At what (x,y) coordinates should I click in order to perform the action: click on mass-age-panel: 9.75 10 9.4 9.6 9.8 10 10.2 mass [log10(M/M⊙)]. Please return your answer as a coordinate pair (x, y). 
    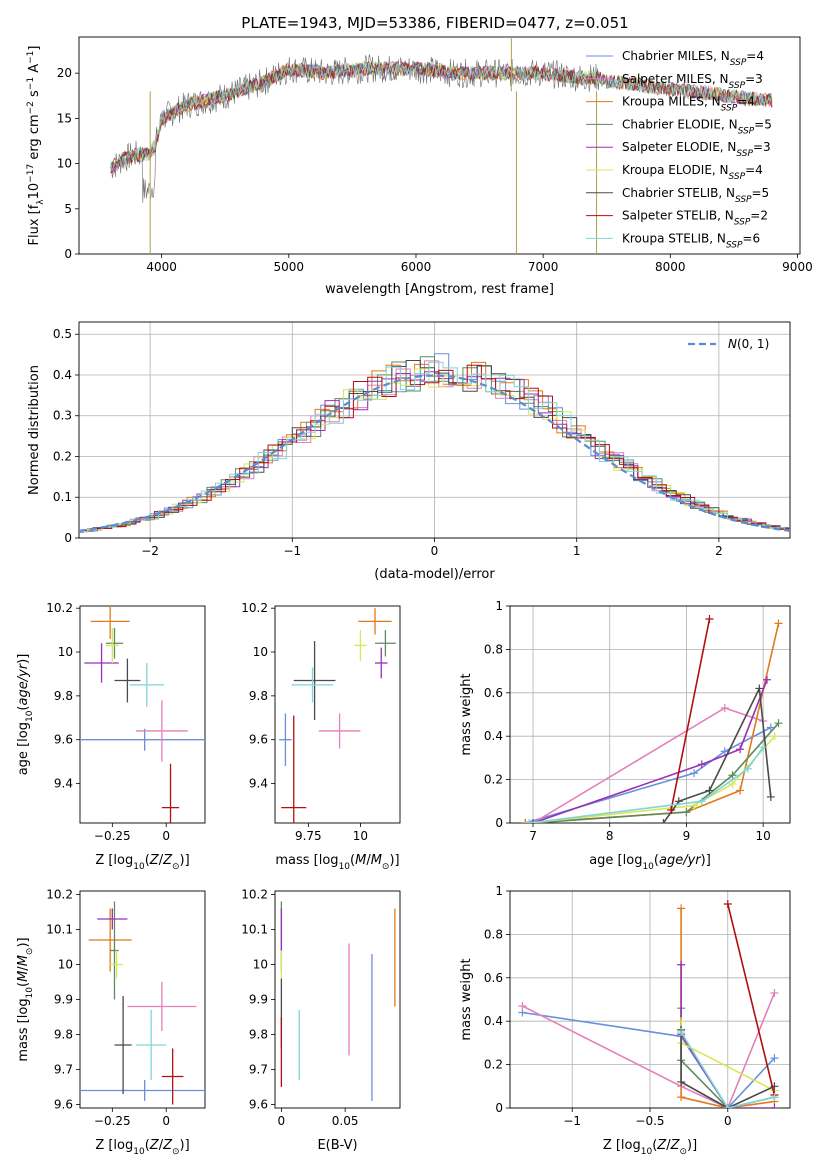
    Looking at the image, I should click on (321, 736).